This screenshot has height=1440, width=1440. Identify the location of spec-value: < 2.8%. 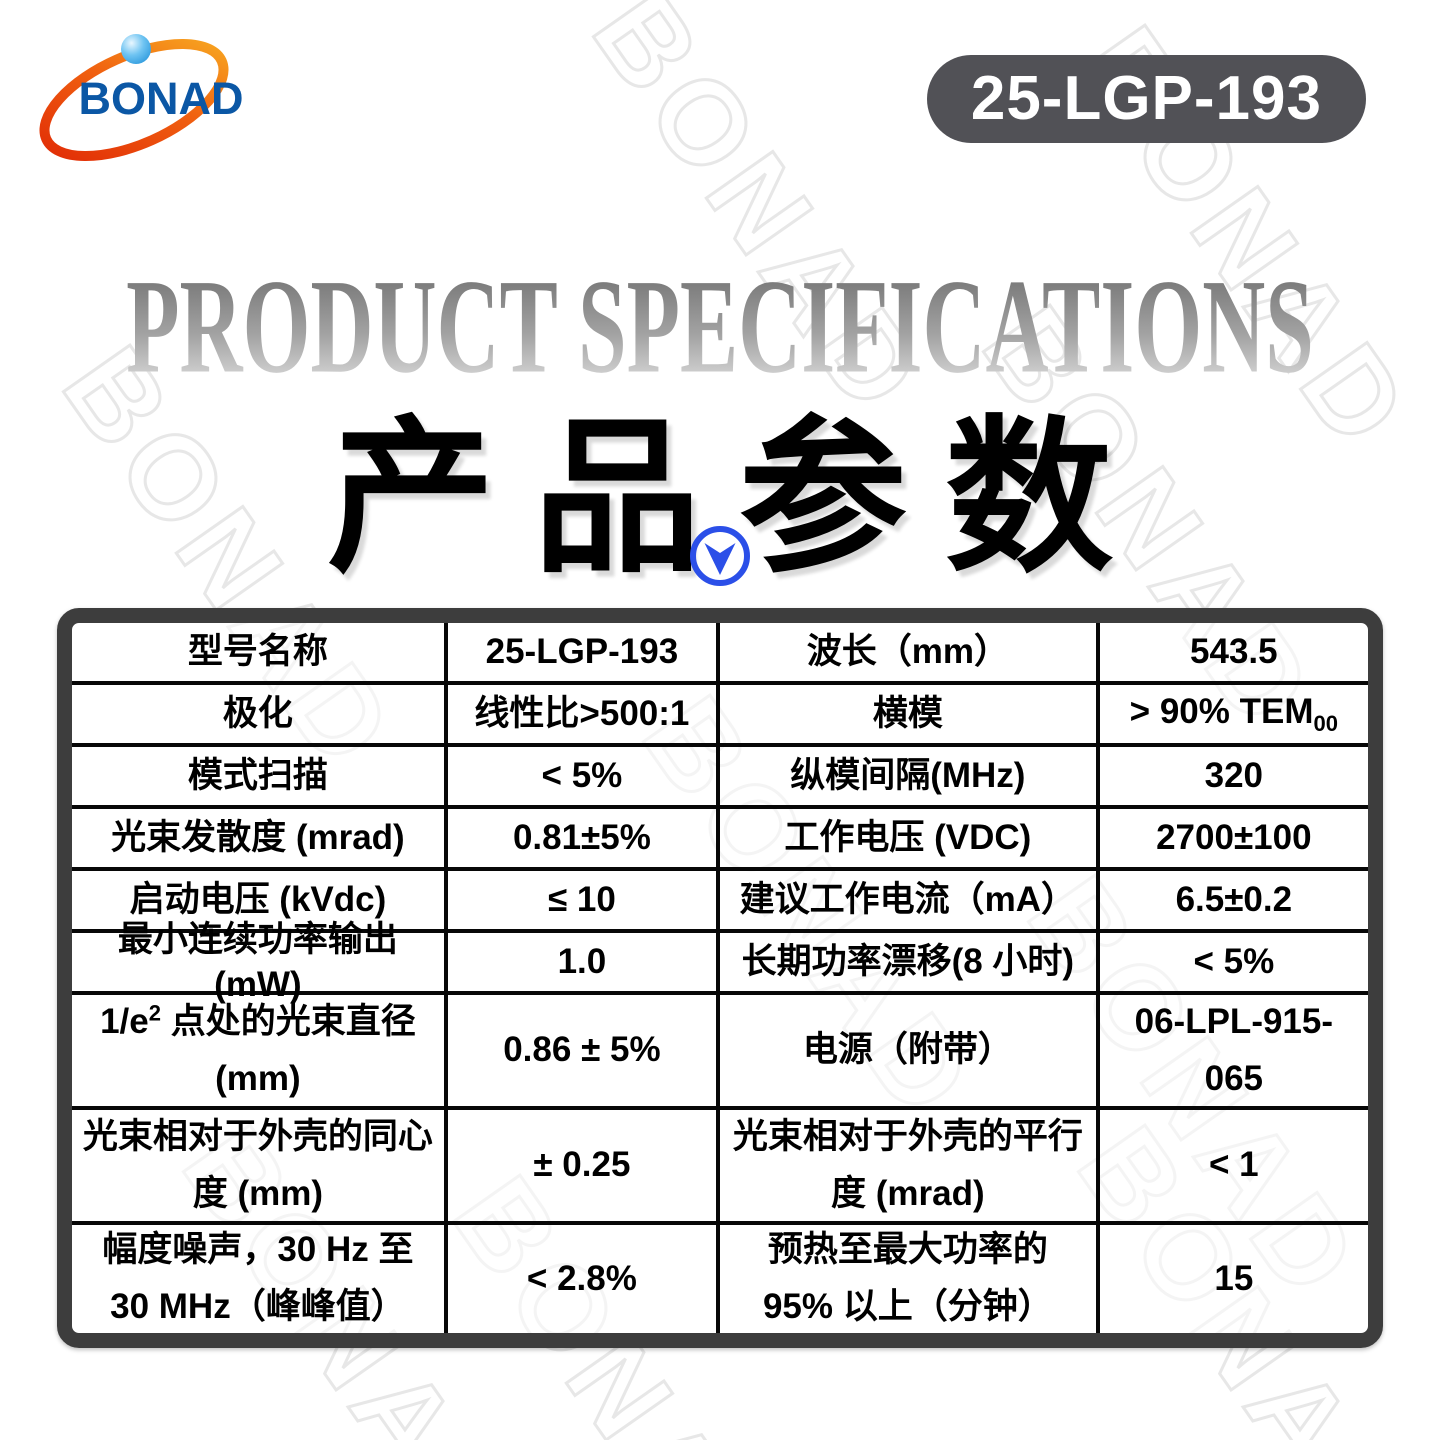
(584, 1279).